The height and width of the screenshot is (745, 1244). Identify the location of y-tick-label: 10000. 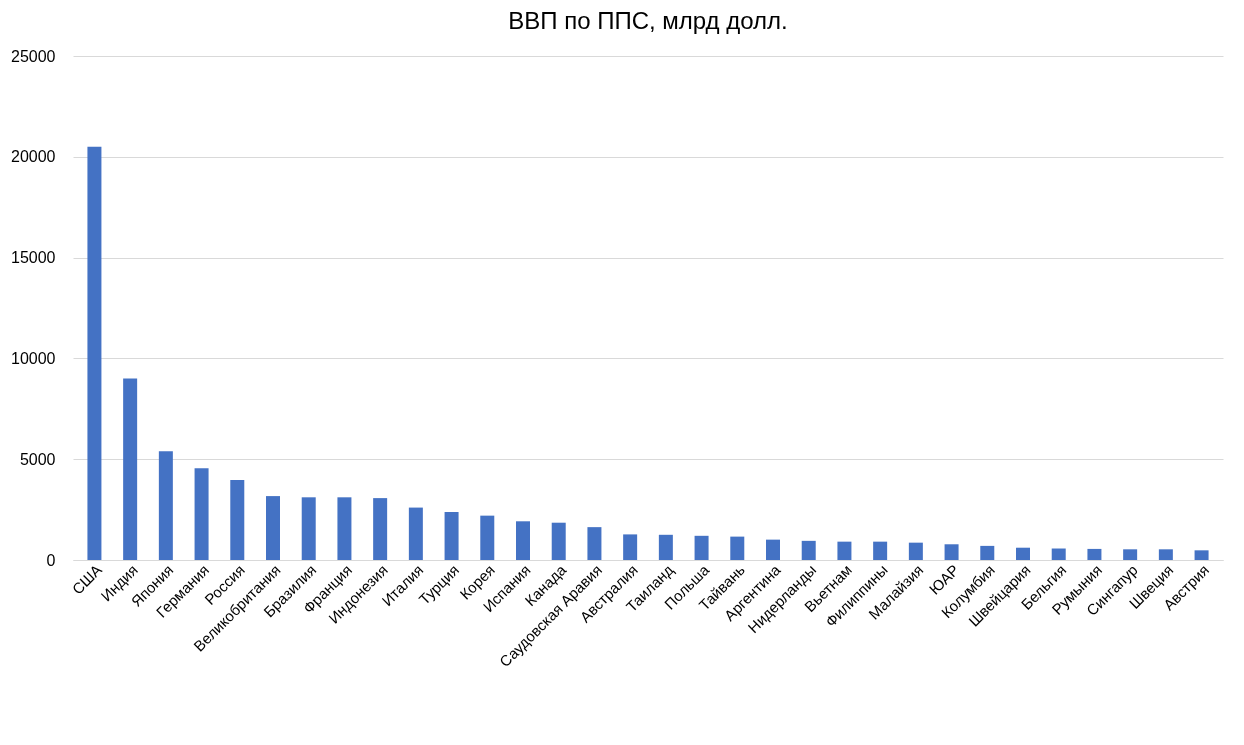
(33, 358).